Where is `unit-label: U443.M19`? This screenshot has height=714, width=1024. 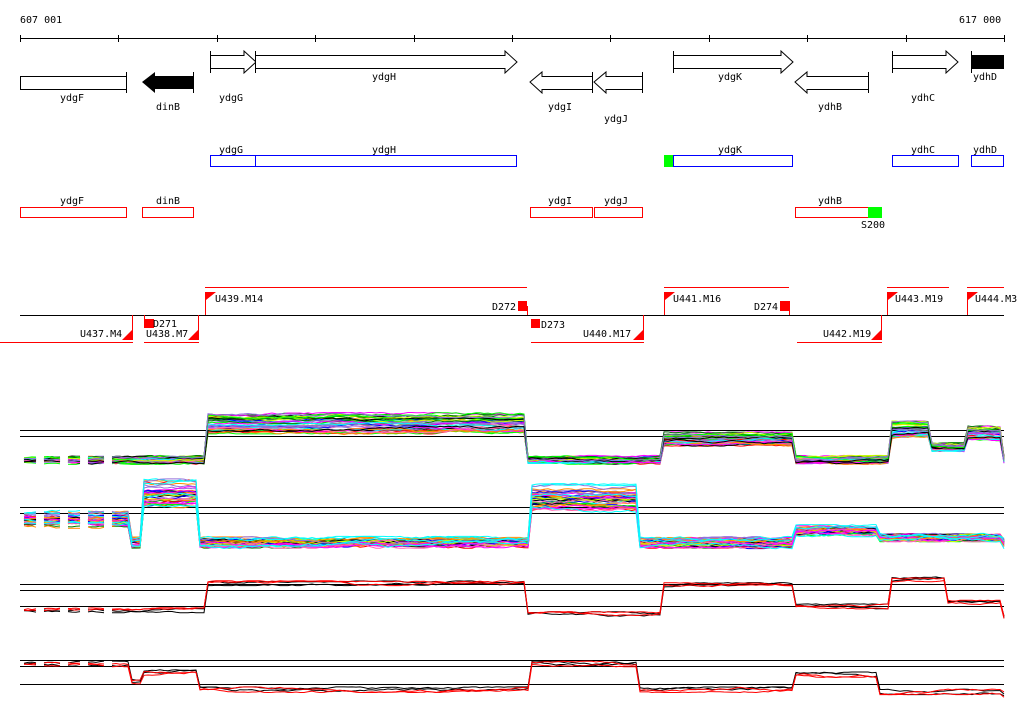 unit-label: U443.M19 is located at coordinates (919, 299).